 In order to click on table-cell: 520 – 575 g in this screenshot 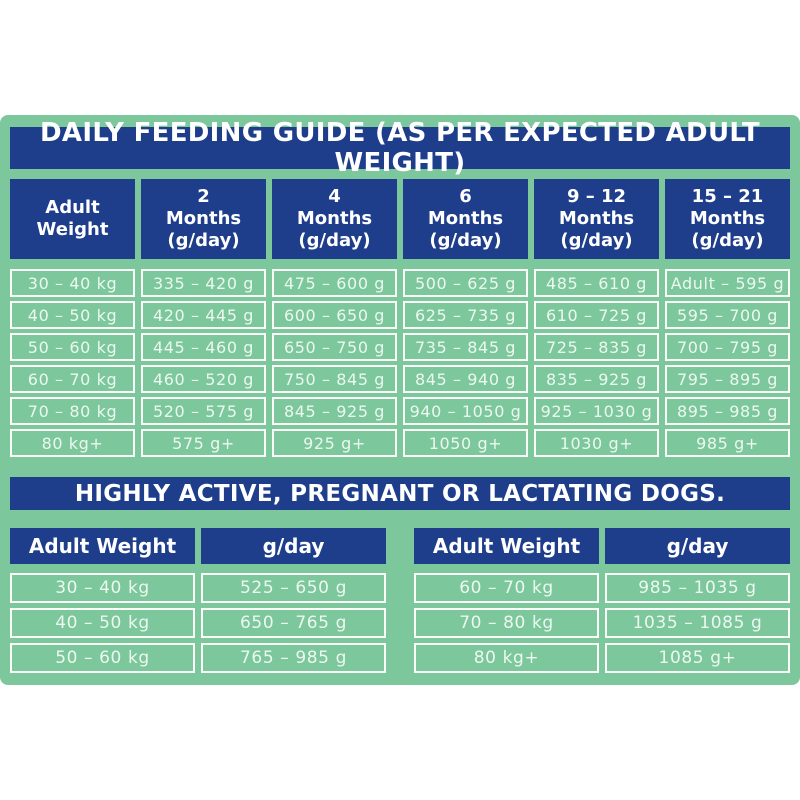, I will do `click(203, 411)`.